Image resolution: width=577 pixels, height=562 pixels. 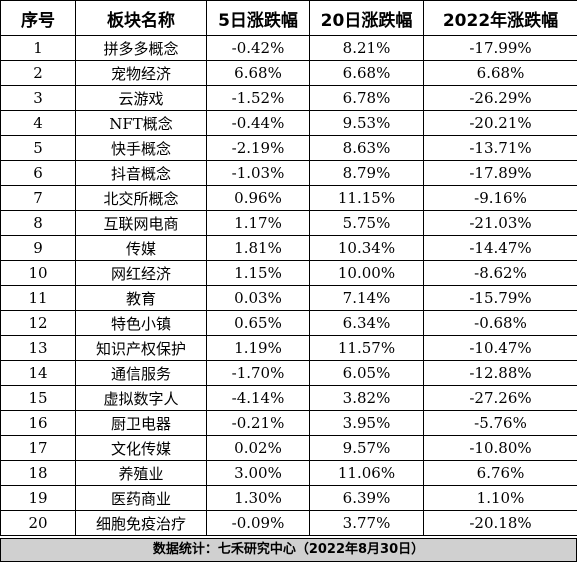 What do you see at coordinates (258, 148) in the screenshot?
I see `change-5day-cell: -2.19%` at bounding box center [258, 148].